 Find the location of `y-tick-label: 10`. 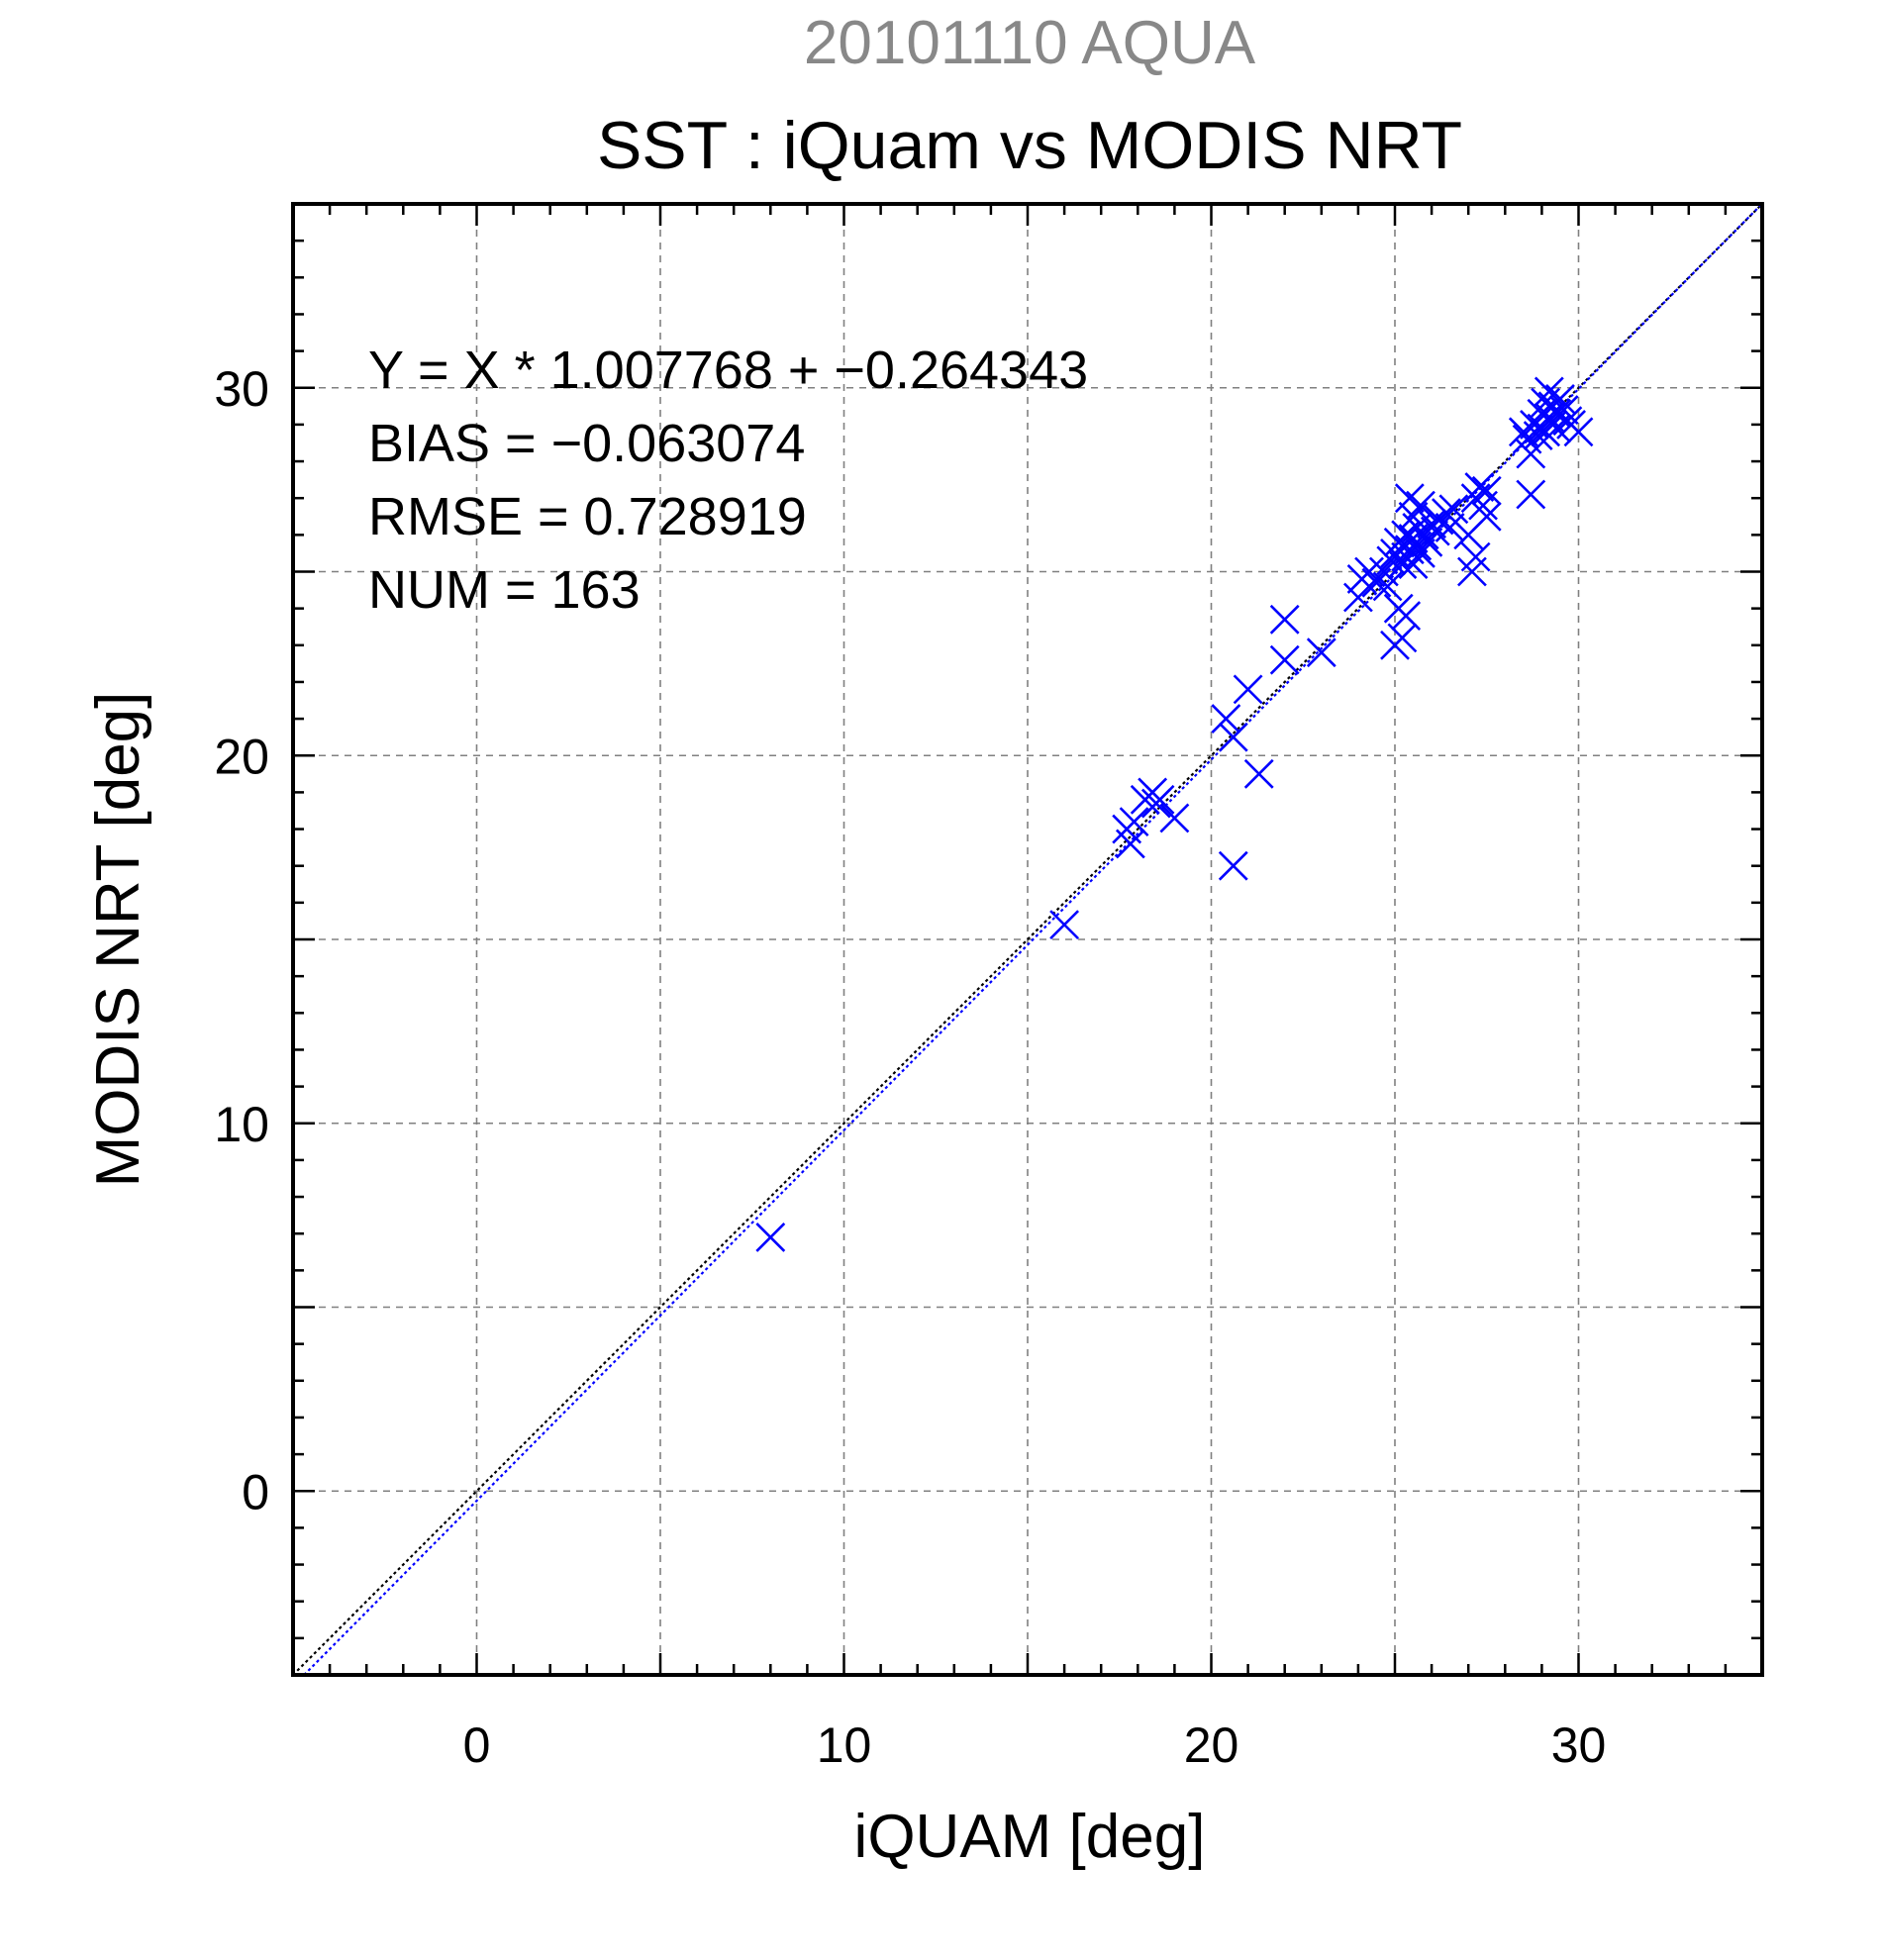

y-tick-label: 10 is located at coordinates (242, 1124).